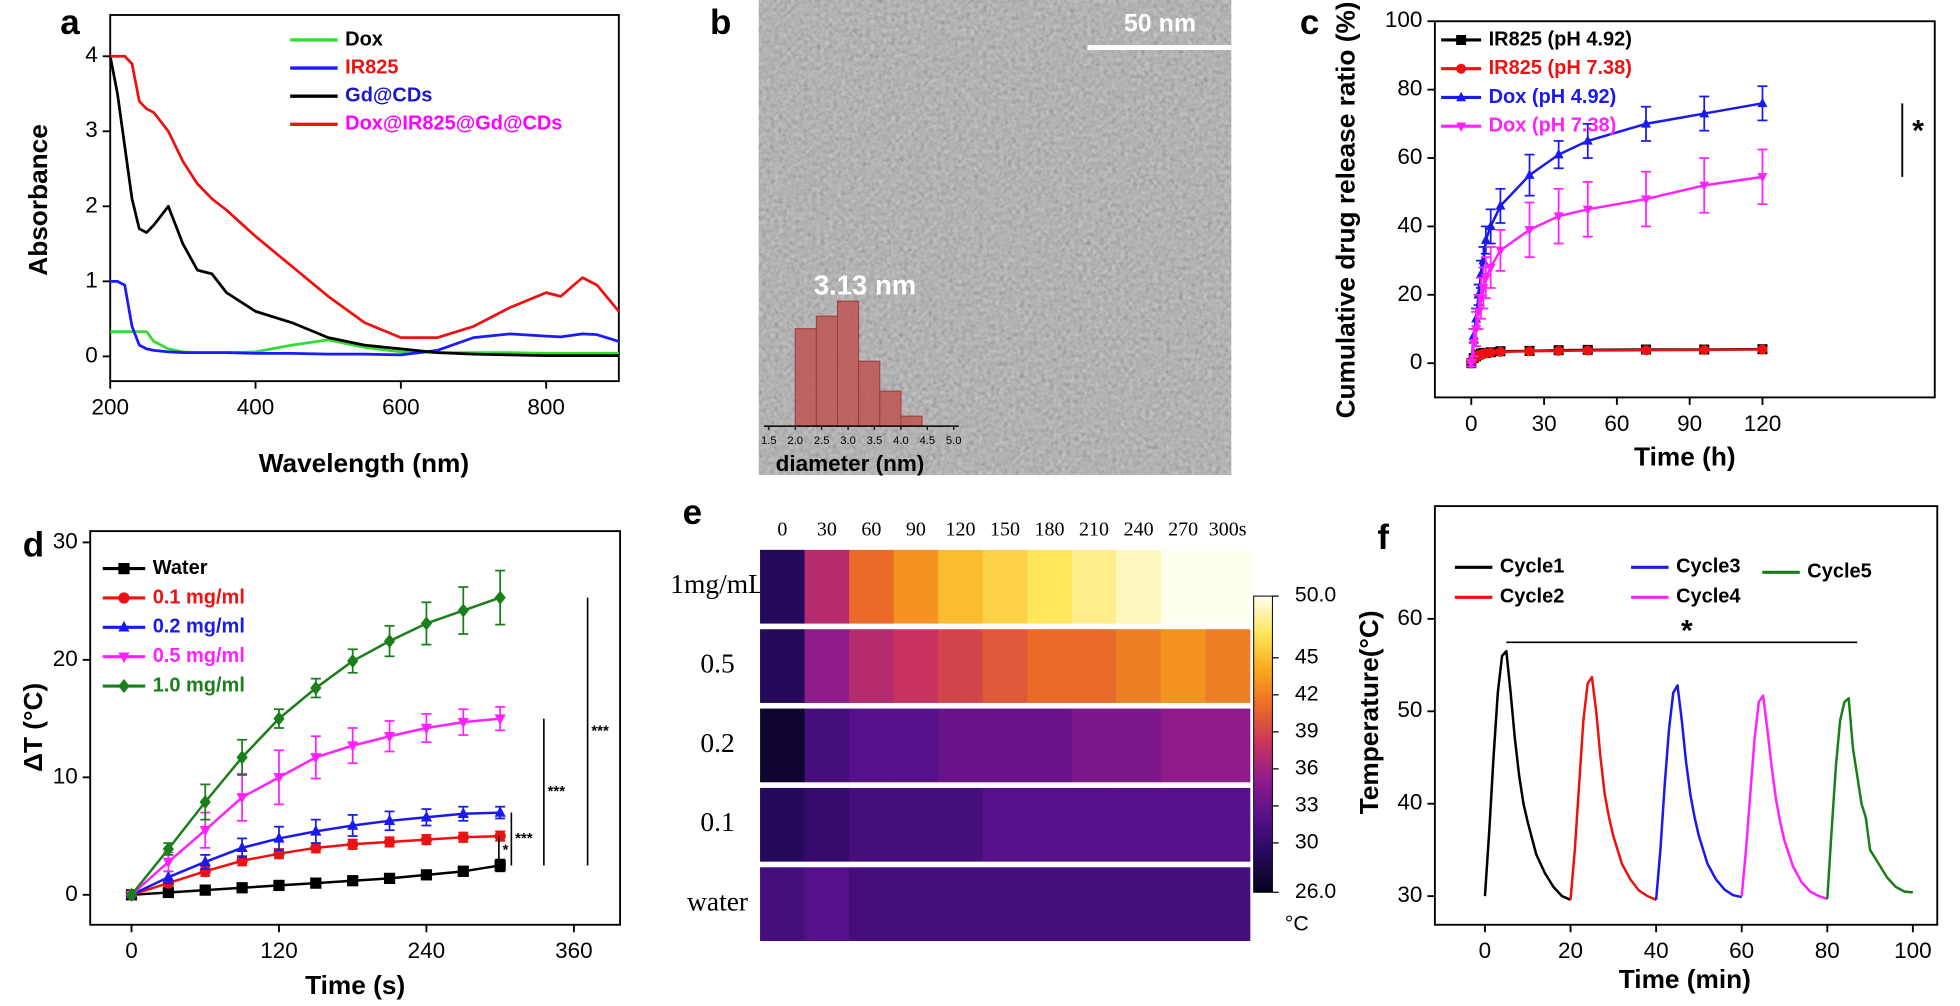 The image size is (1960, 1006). Describe the element at coordinates (1409, 802) in the screenshot. I see `y-tick-label: 40` at that location.